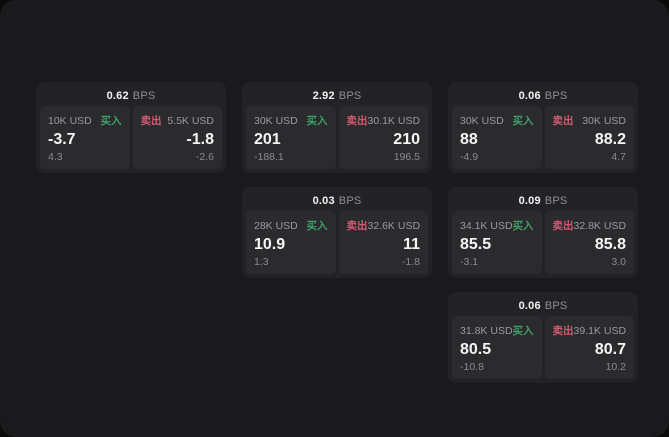  I want to click on bid-price: 80.5, so click(476, 349).